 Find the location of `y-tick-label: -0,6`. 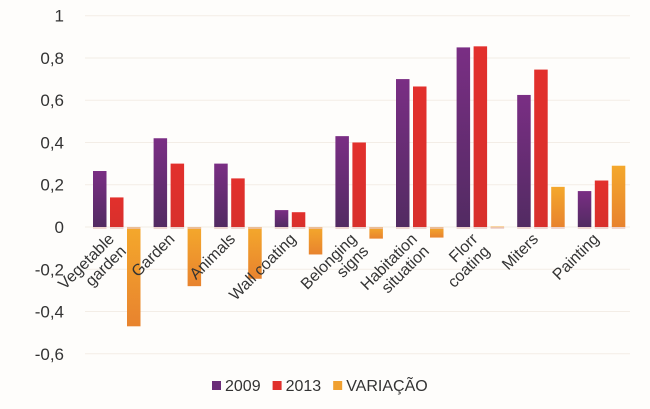

y-tick-label: -0,6 is located at coordinates (49, 354).